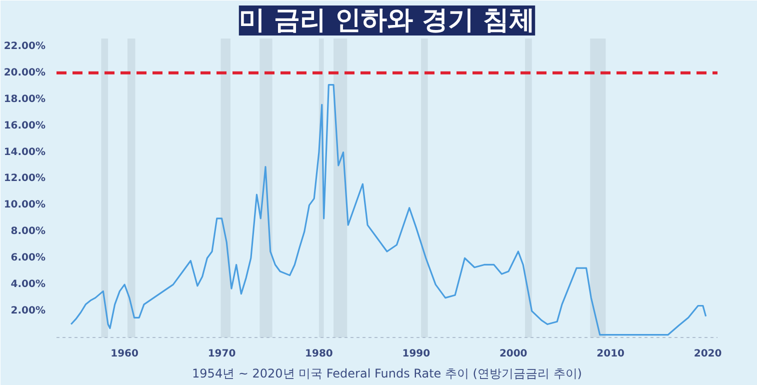  What do you see at coordinates (25, 152) in the screenshot?
I see `y-tick-label: 14.00%` at bounding box center [25, 152].